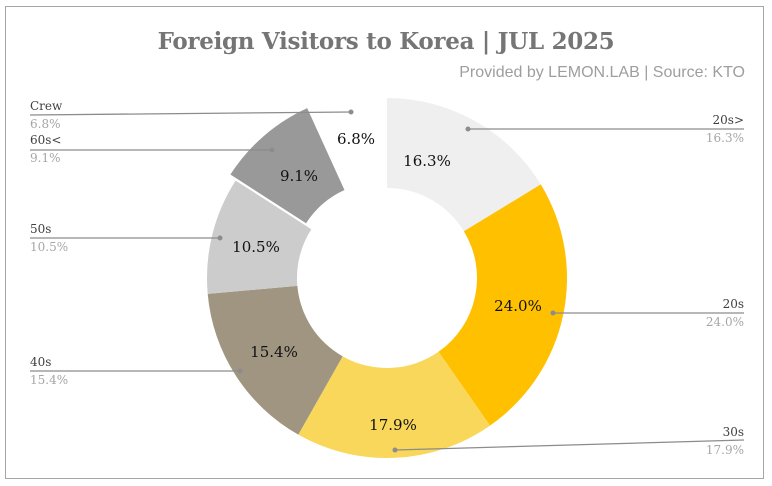 This screenshot has height=486, width=772. What do you see at coordinates (393, 425) in the screenshot?
I see `slice-value-30s: 17.9%` at bounding box center [393, 425].